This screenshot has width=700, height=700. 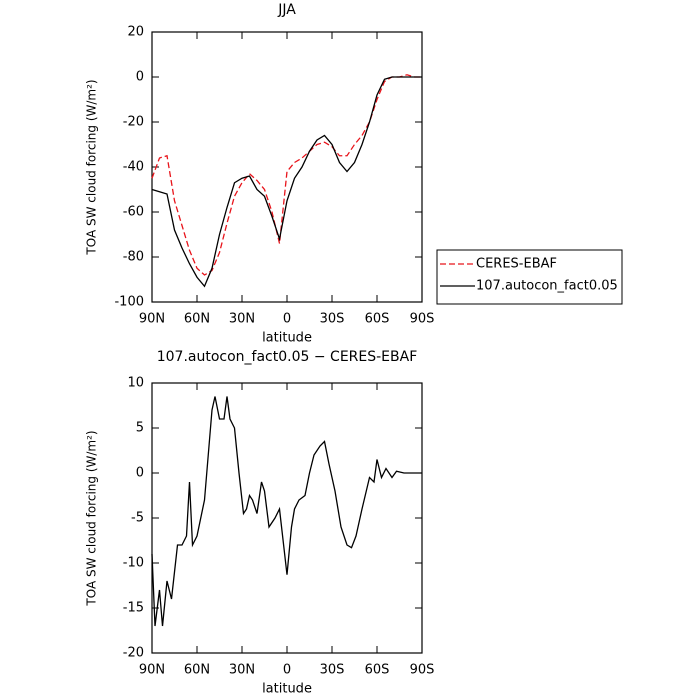 What do you see at coordinates (133, 212) in the screenshot?
I see `y-tick-label: -60` at bounding box center [133, 212].